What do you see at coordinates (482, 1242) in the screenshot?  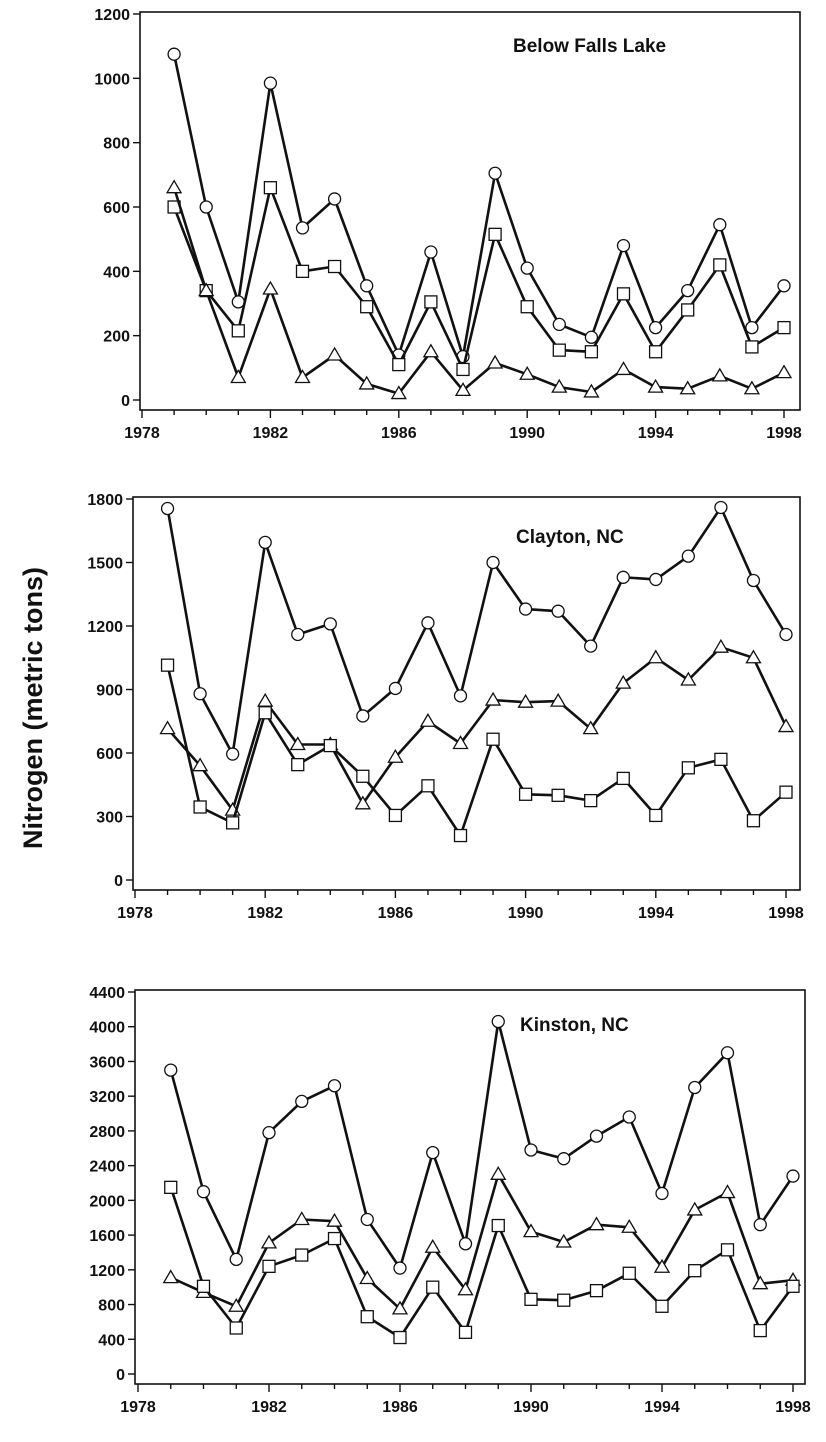 I see `series-line-triangle` at bounding box center [482, 1242].